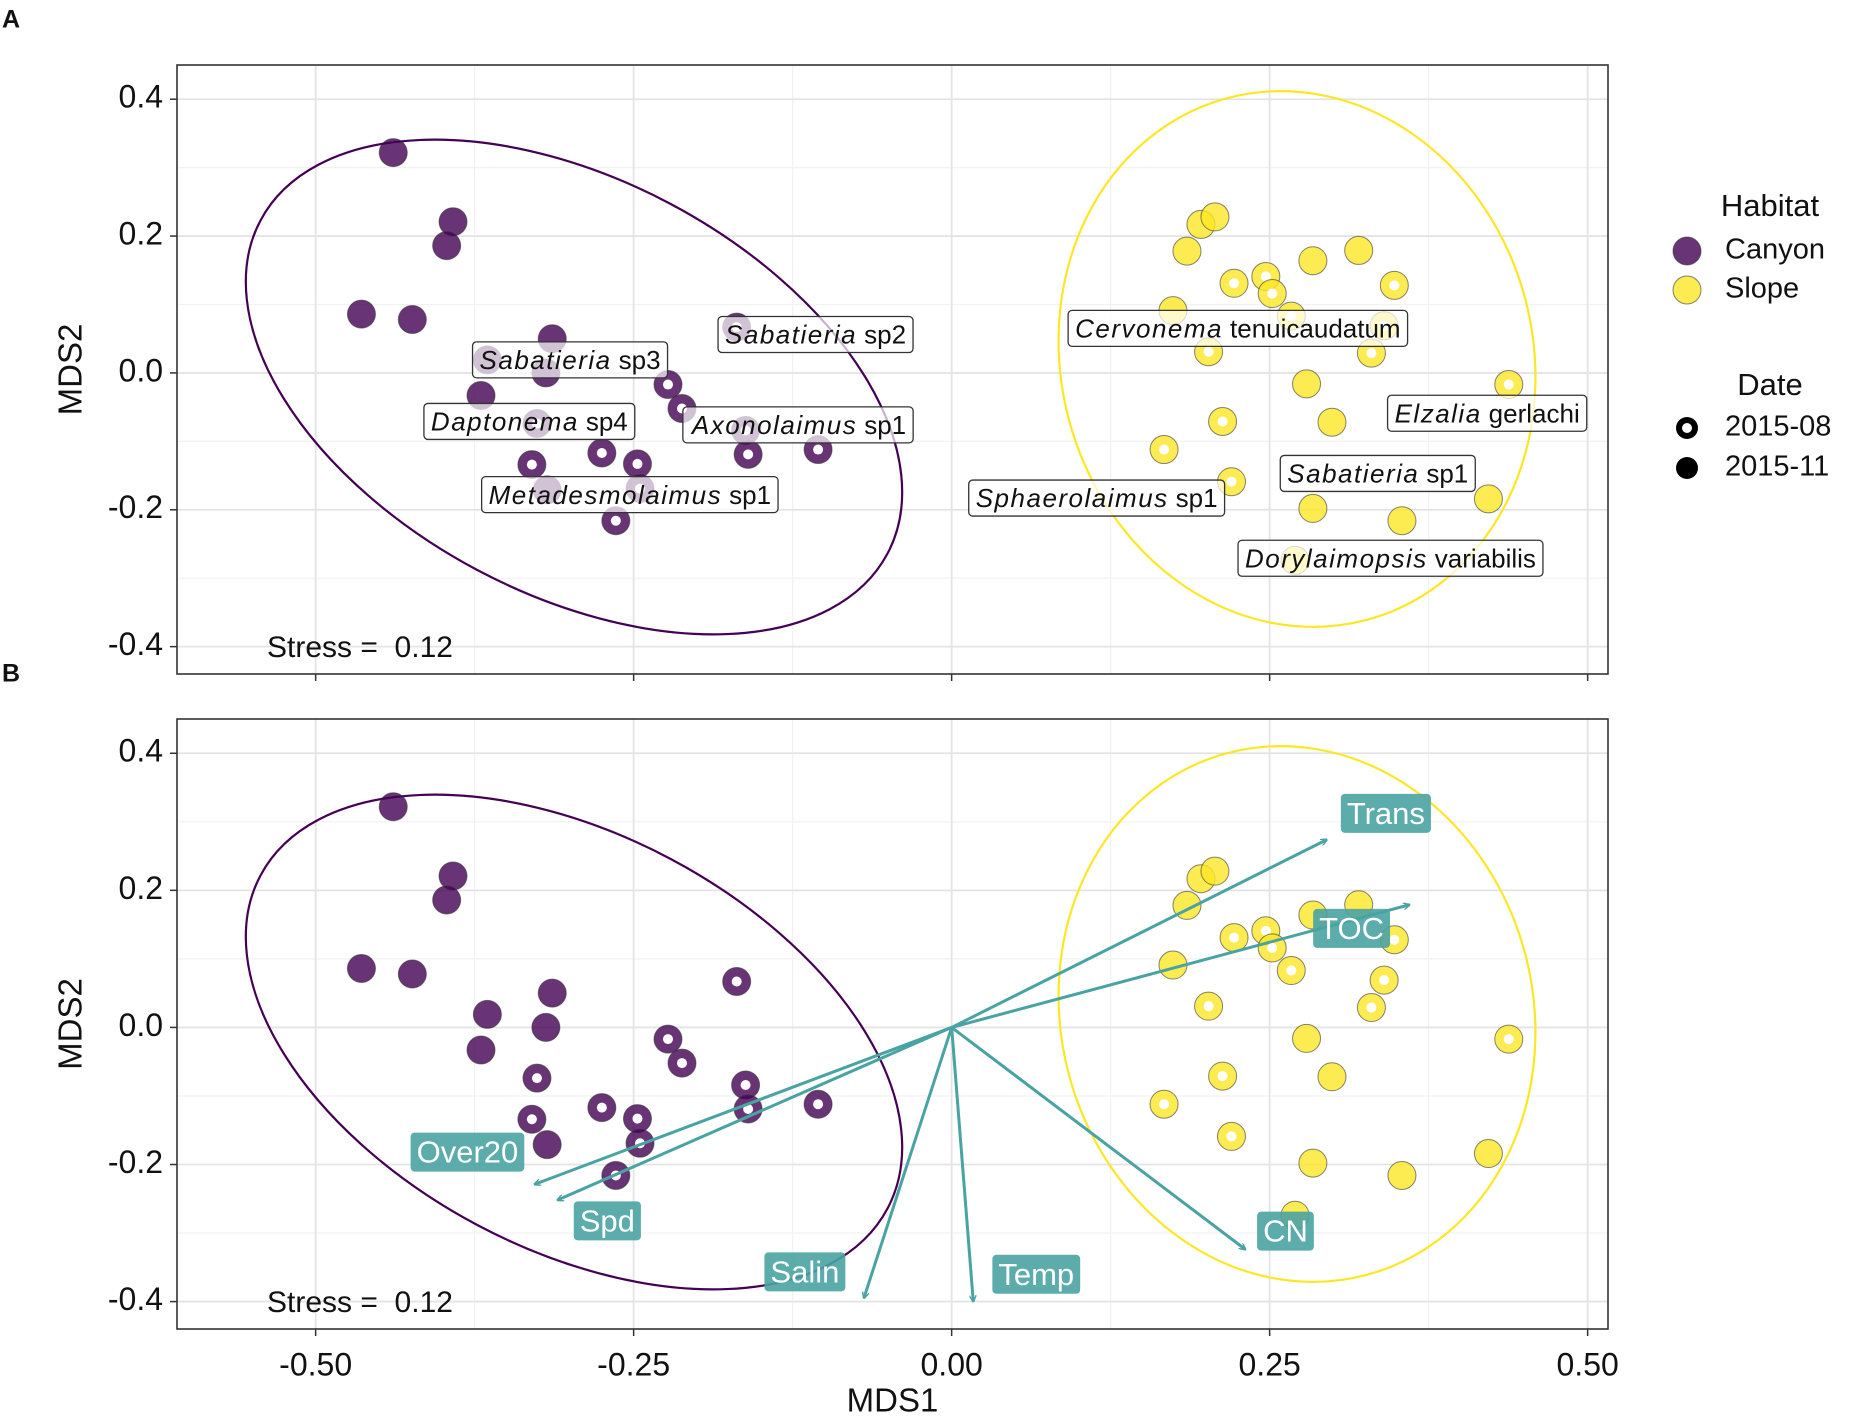  I want to click on y-tick-label: 0.4, so click(141, 751).